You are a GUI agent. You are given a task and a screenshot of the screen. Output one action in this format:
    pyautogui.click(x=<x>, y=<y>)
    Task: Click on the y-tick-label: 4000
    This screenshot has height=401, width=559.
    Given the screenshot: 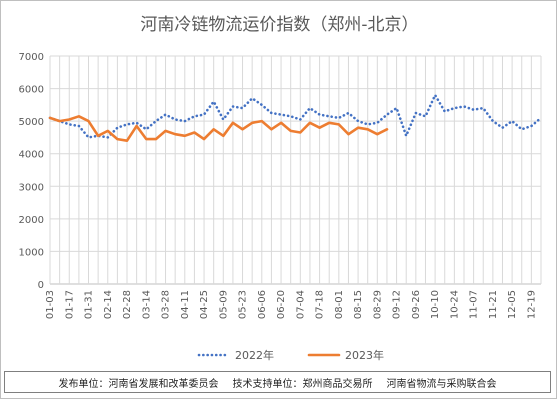 What is the action you would take?
    pyautogui.click(x=31, y=155)
    